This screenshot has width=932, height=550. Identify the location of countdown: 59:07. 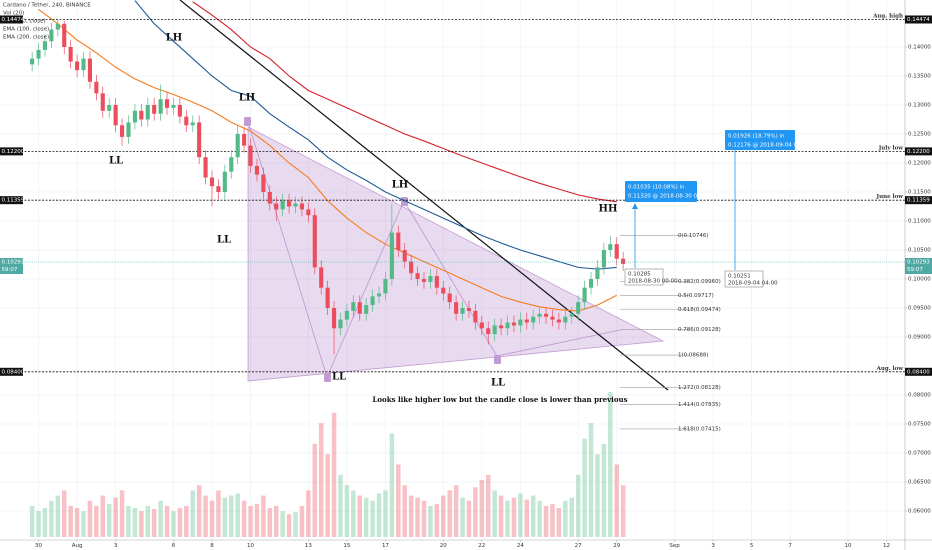
(915, 270).